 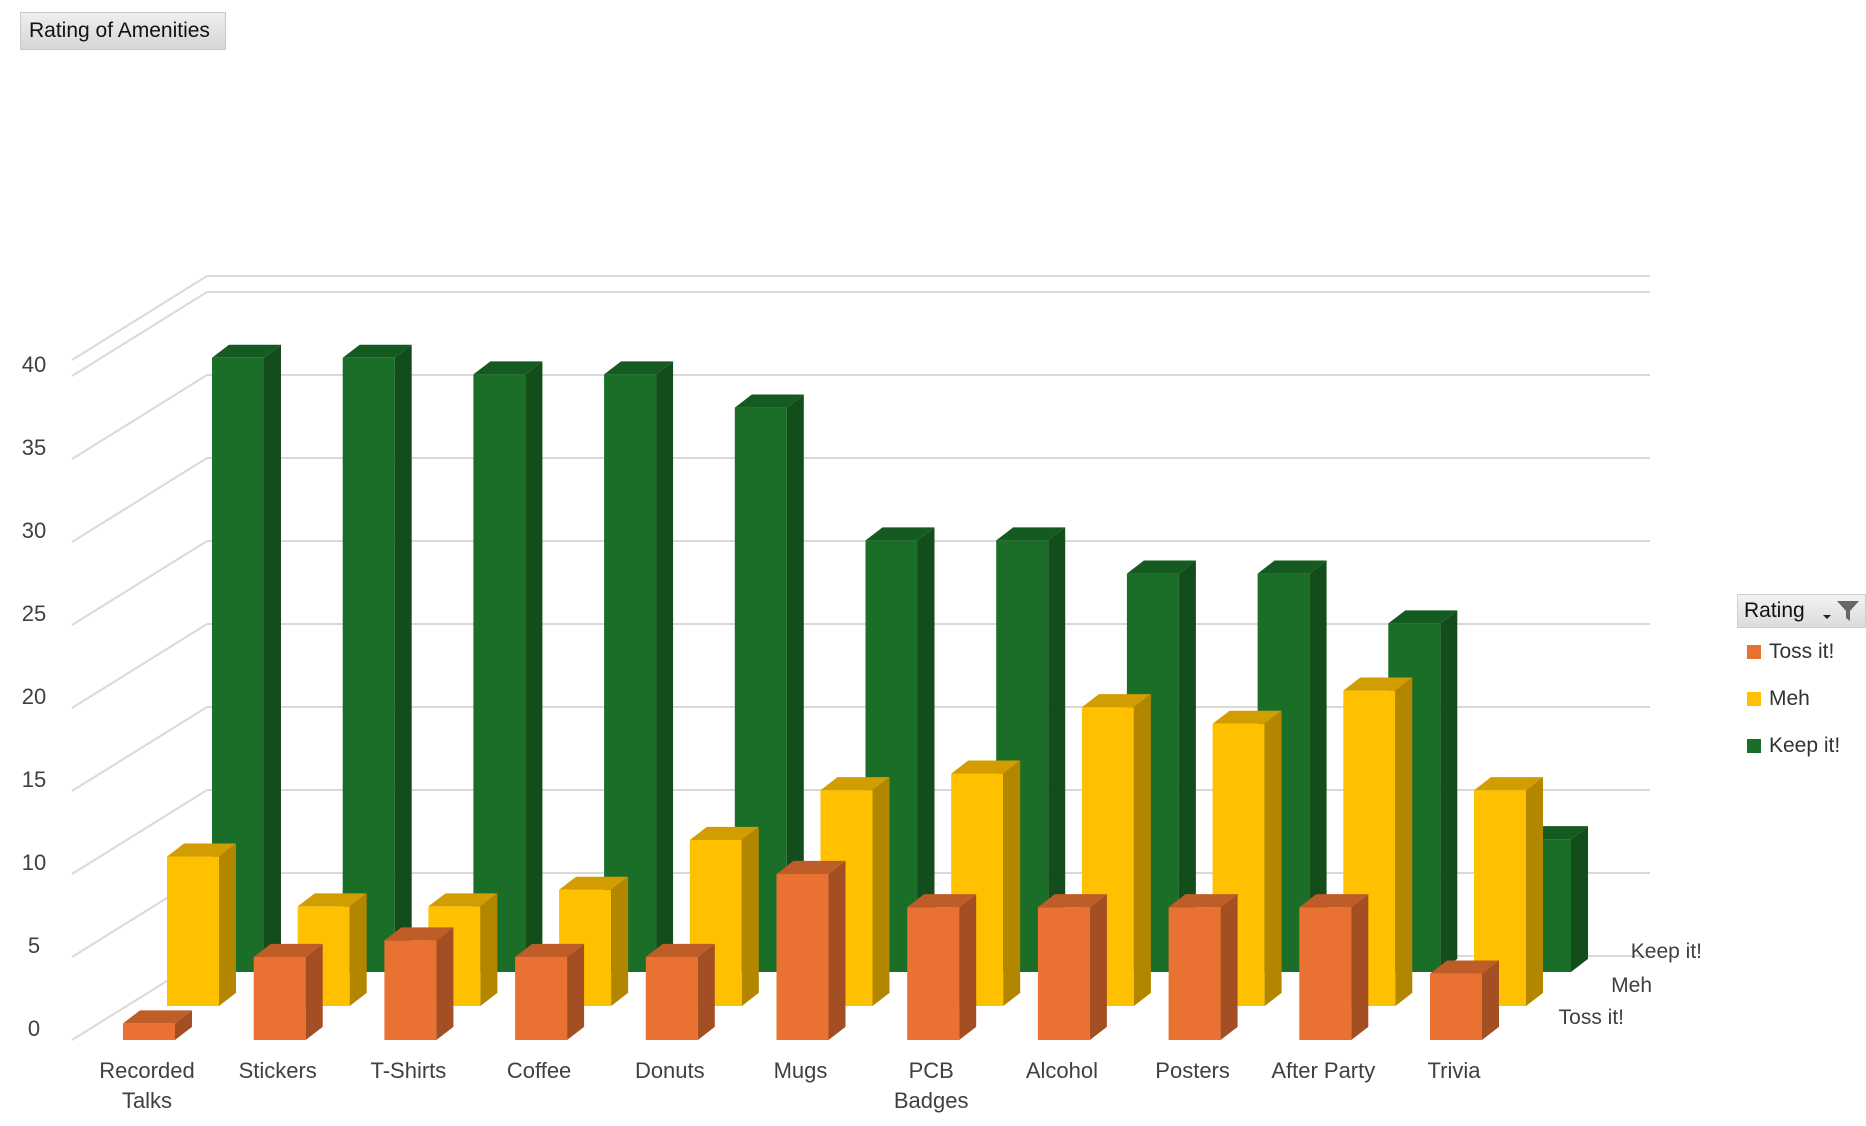 I want to click on x-tick-label: Stickers, so click(x=278, y=1070).